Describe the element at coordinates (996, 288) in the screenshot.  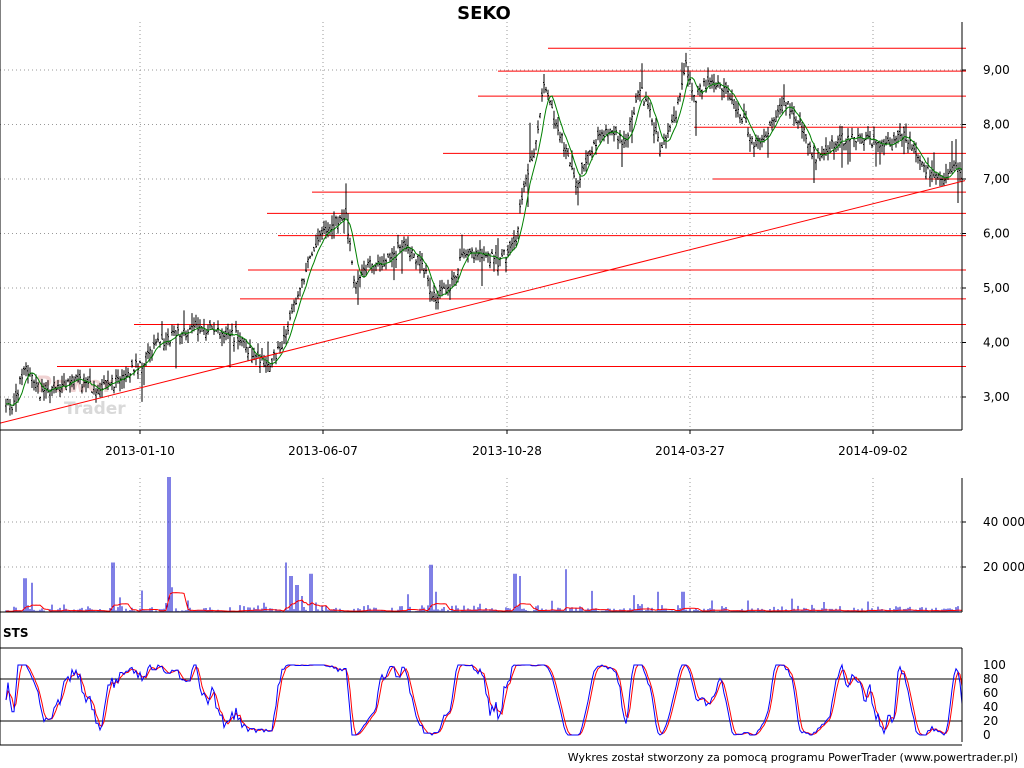
I see `price-tick-label: 5,00` at that location.